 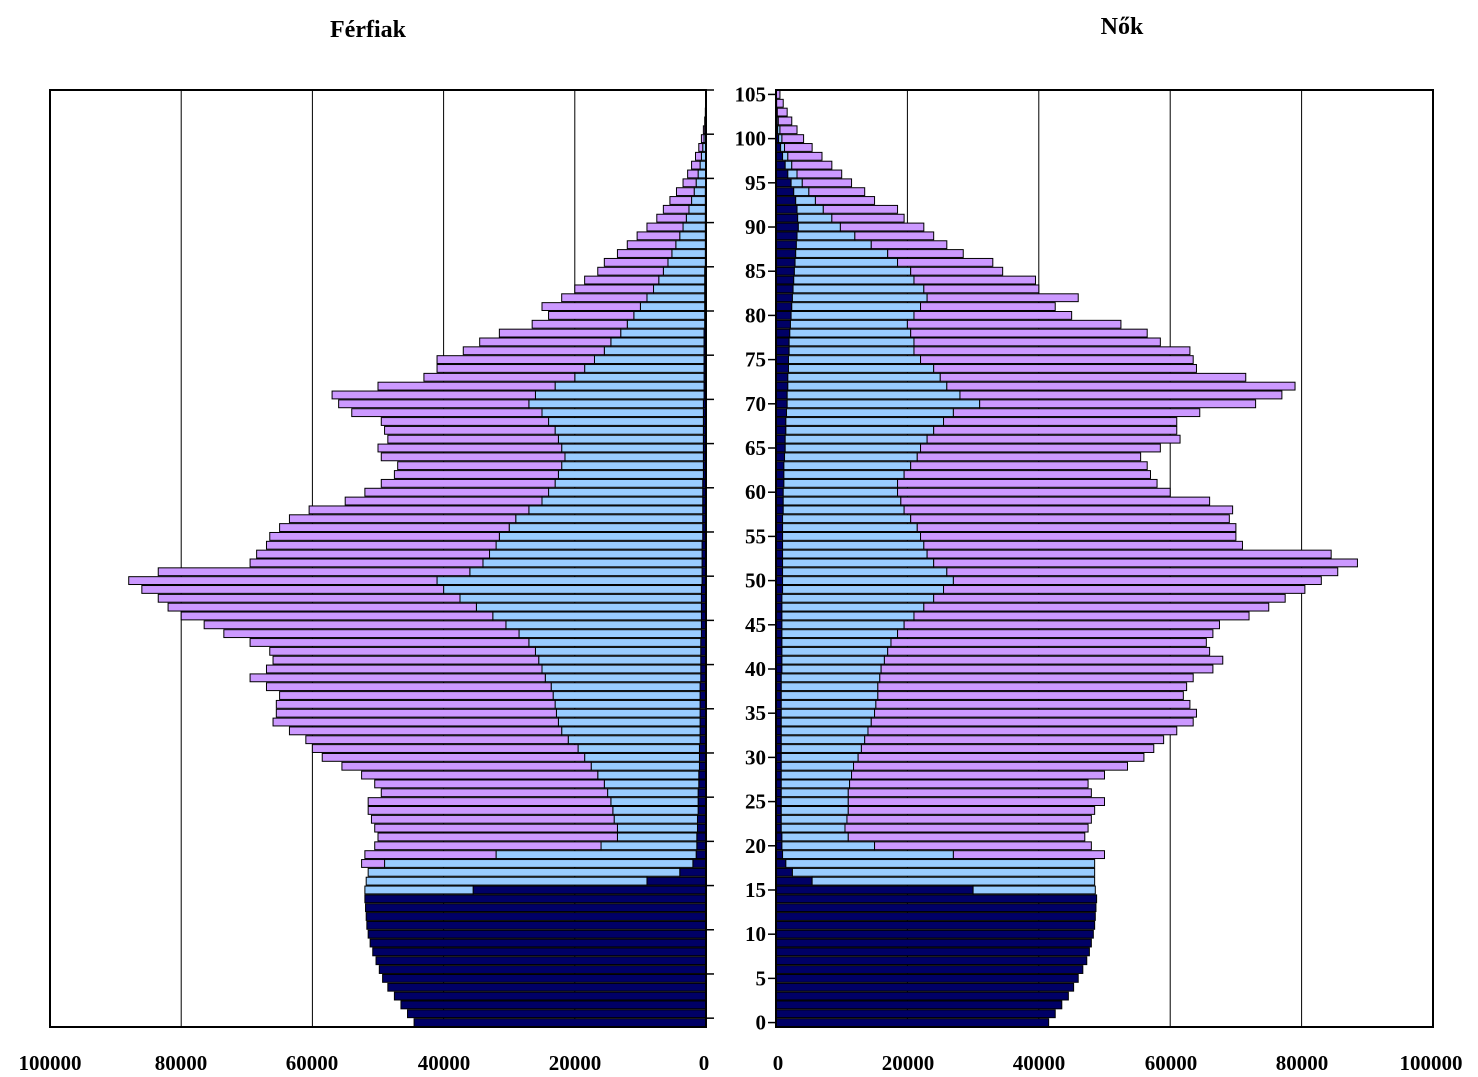 What do you see at coordinates (755, 846) in the screenshot?
I see `age-tick-label: 20` at bounding box center [755, 846].